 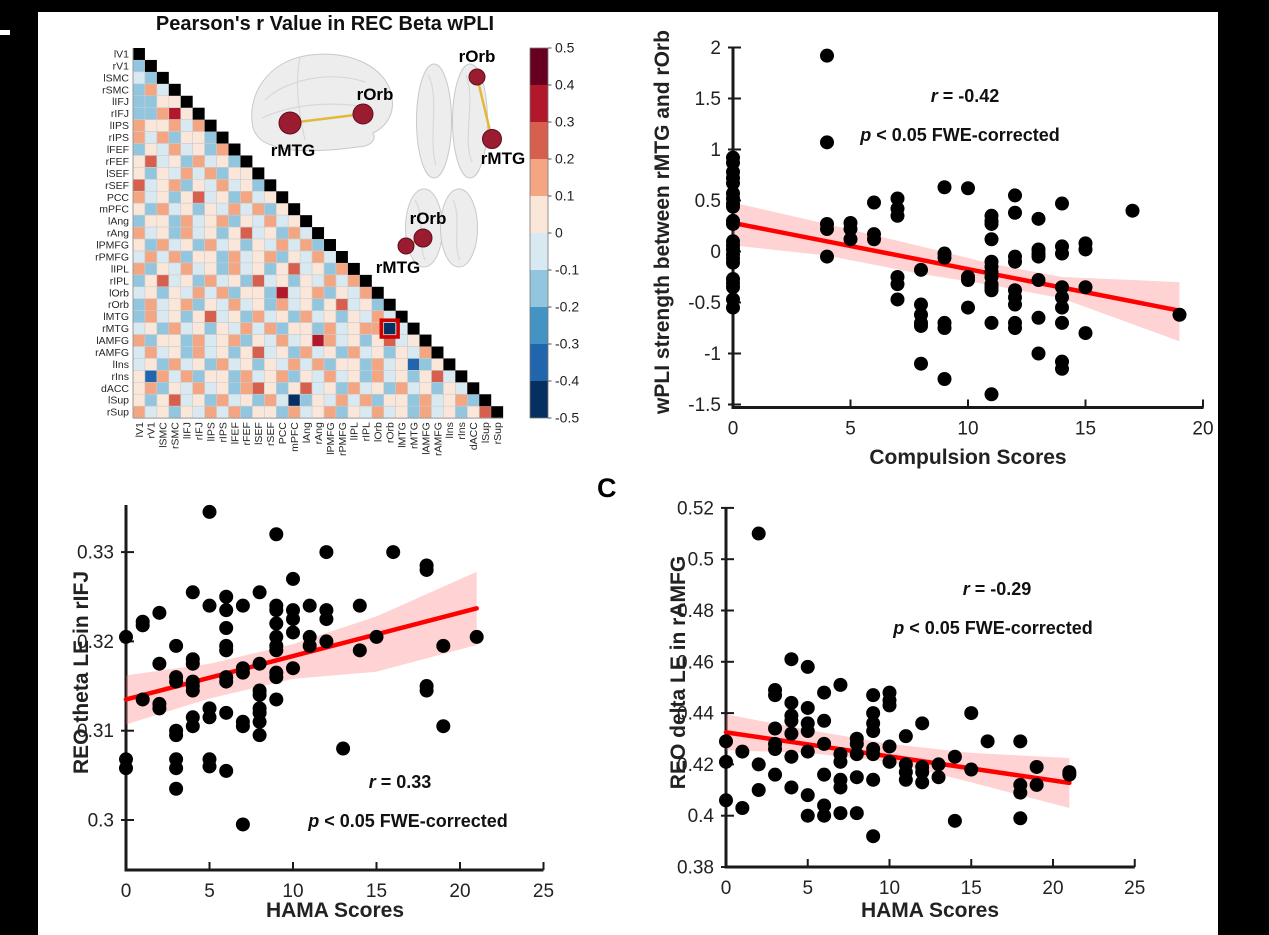 What do you see at coordinates (335, 910) in the screenshot?
I see `scatter-bl-xlabel: HAMA Scores` at bounding box center [335, 910].